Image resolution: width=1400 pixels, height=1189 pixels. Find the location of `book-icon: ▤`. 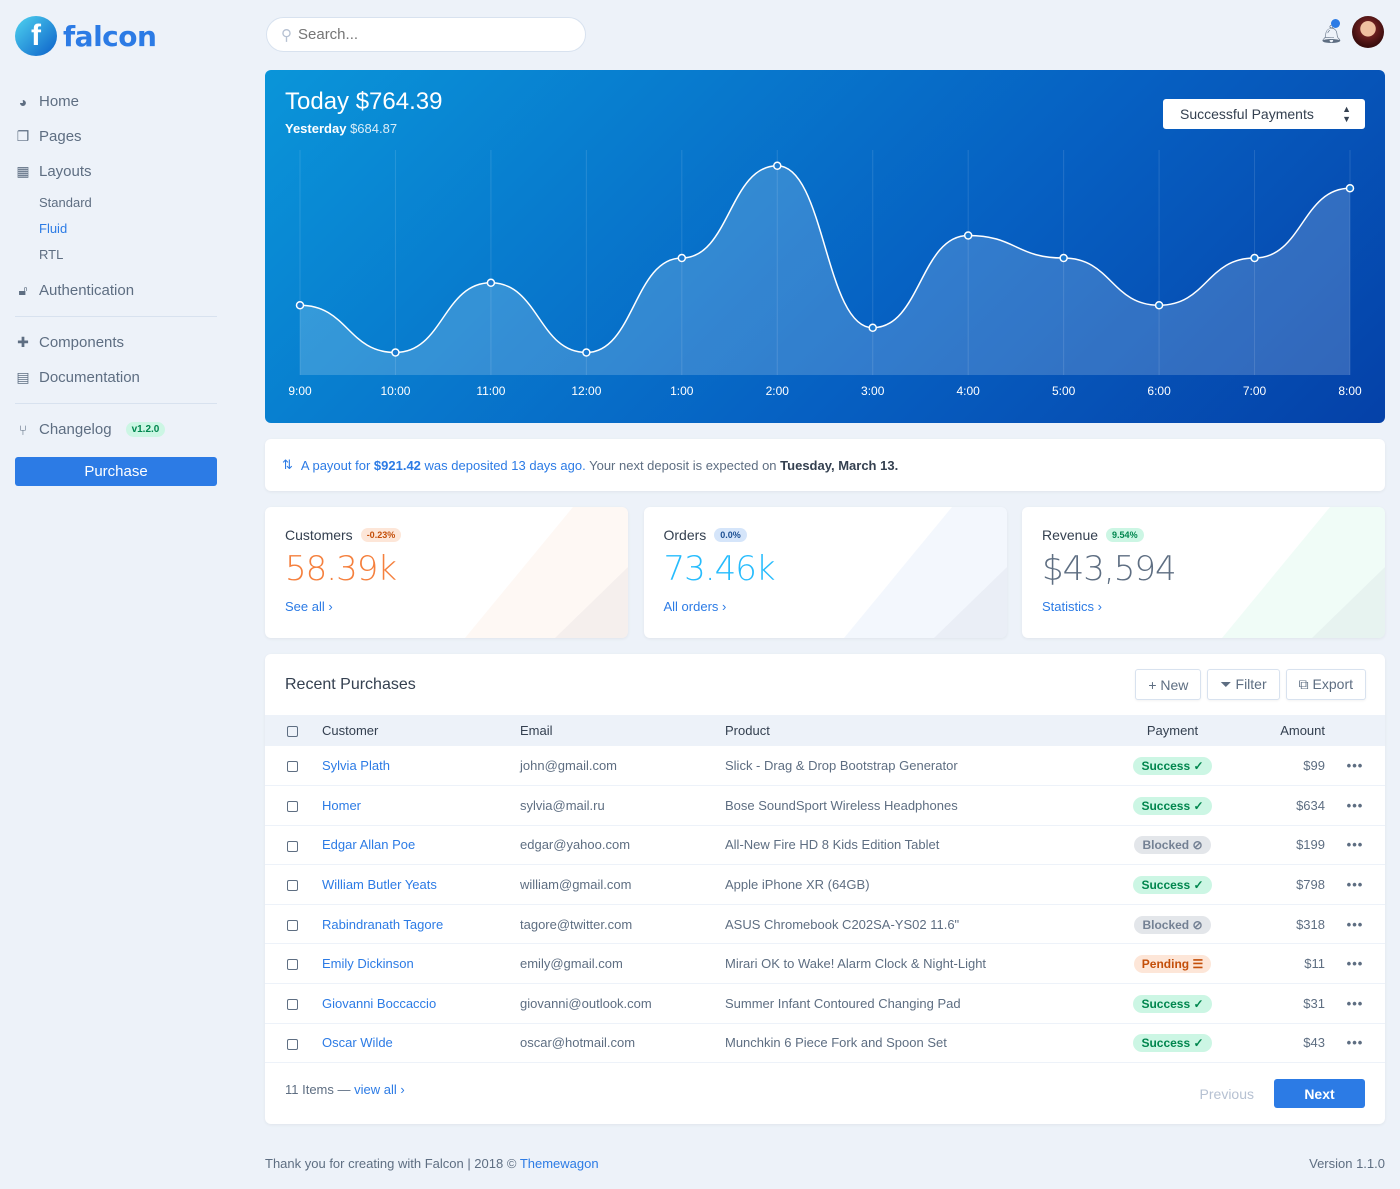

book-icon: ▤ is located at coordinates (23, 377).